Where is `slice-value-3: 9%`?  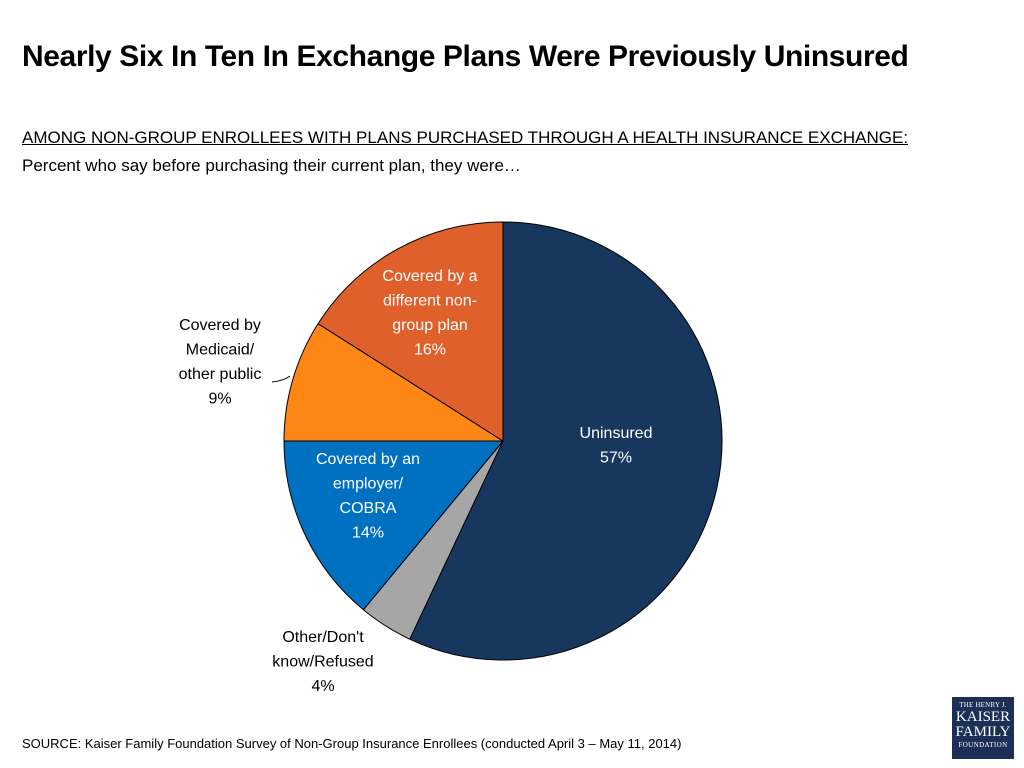
slice-value-3: 9% is located at coordinates (219, 399).